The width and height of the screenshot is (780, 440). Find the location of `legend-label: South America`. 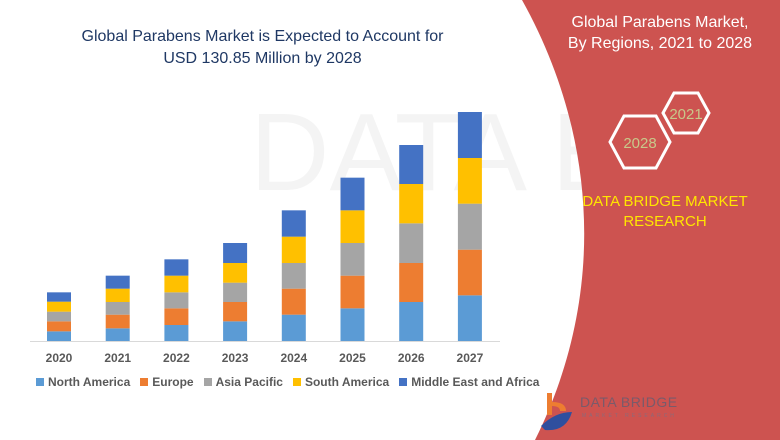

legend-label: South America is located at coordinates (347, 382).